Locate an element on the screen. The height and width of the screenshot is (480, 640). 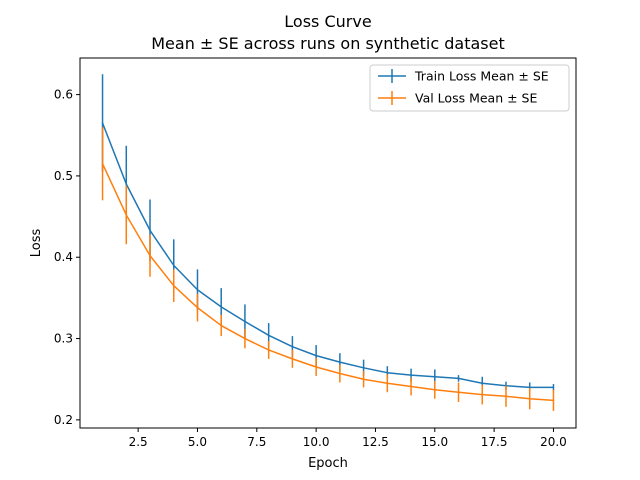
legend-label-series-1: Train Loss Mean ± SE is located at coordinates (481, 76).